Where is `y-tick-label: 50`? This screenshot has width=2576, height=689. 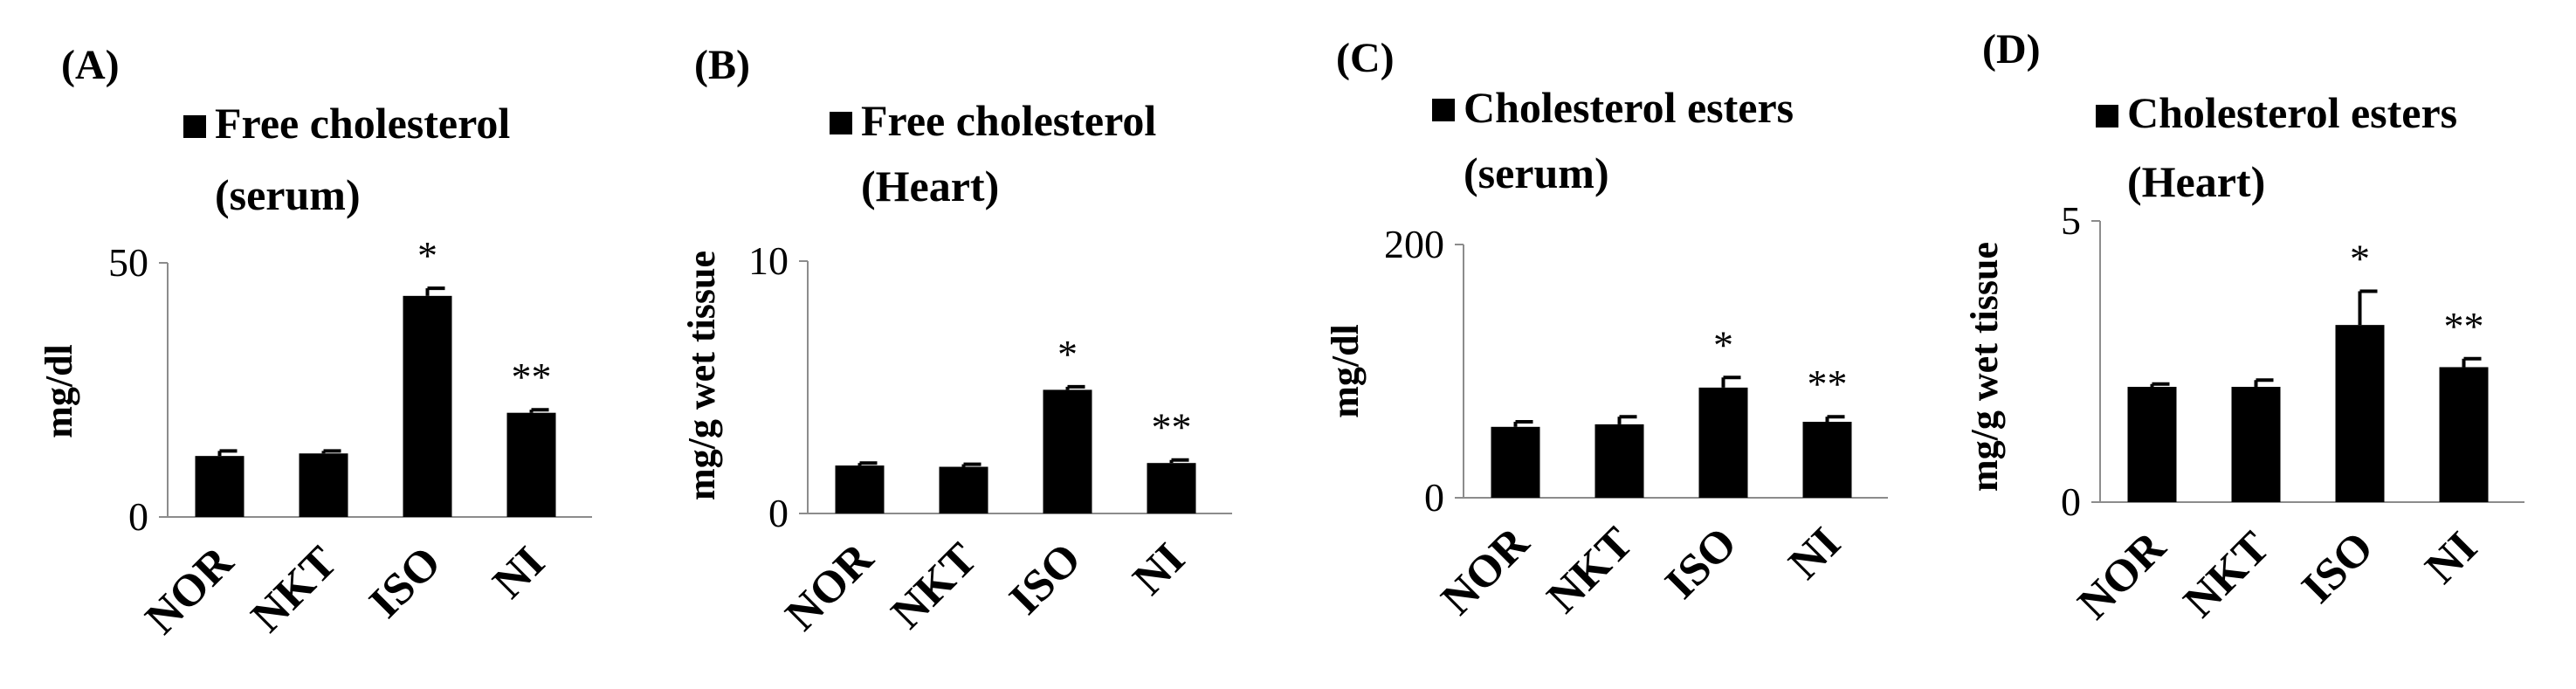 y-tick-label: 50 is located at coordinates (128, 262).